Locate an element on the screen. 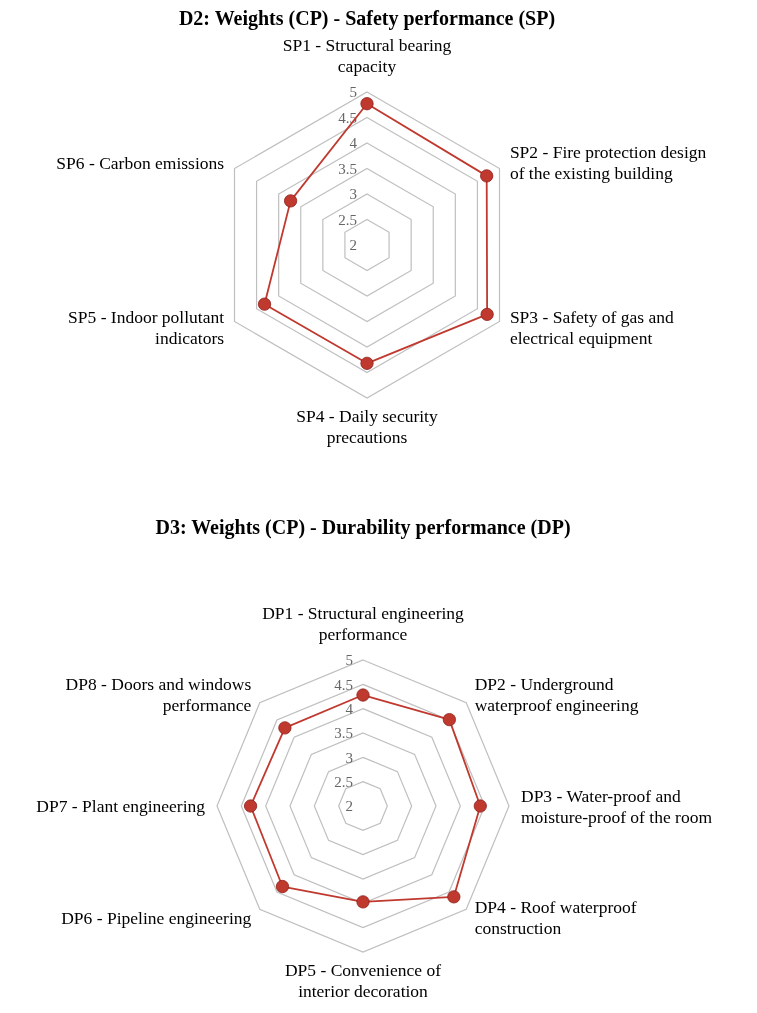 This screenshot has width=757, height=1013. spoke-label: DP2 - Underground waterproof engineering is located at coordinates (556, 694).